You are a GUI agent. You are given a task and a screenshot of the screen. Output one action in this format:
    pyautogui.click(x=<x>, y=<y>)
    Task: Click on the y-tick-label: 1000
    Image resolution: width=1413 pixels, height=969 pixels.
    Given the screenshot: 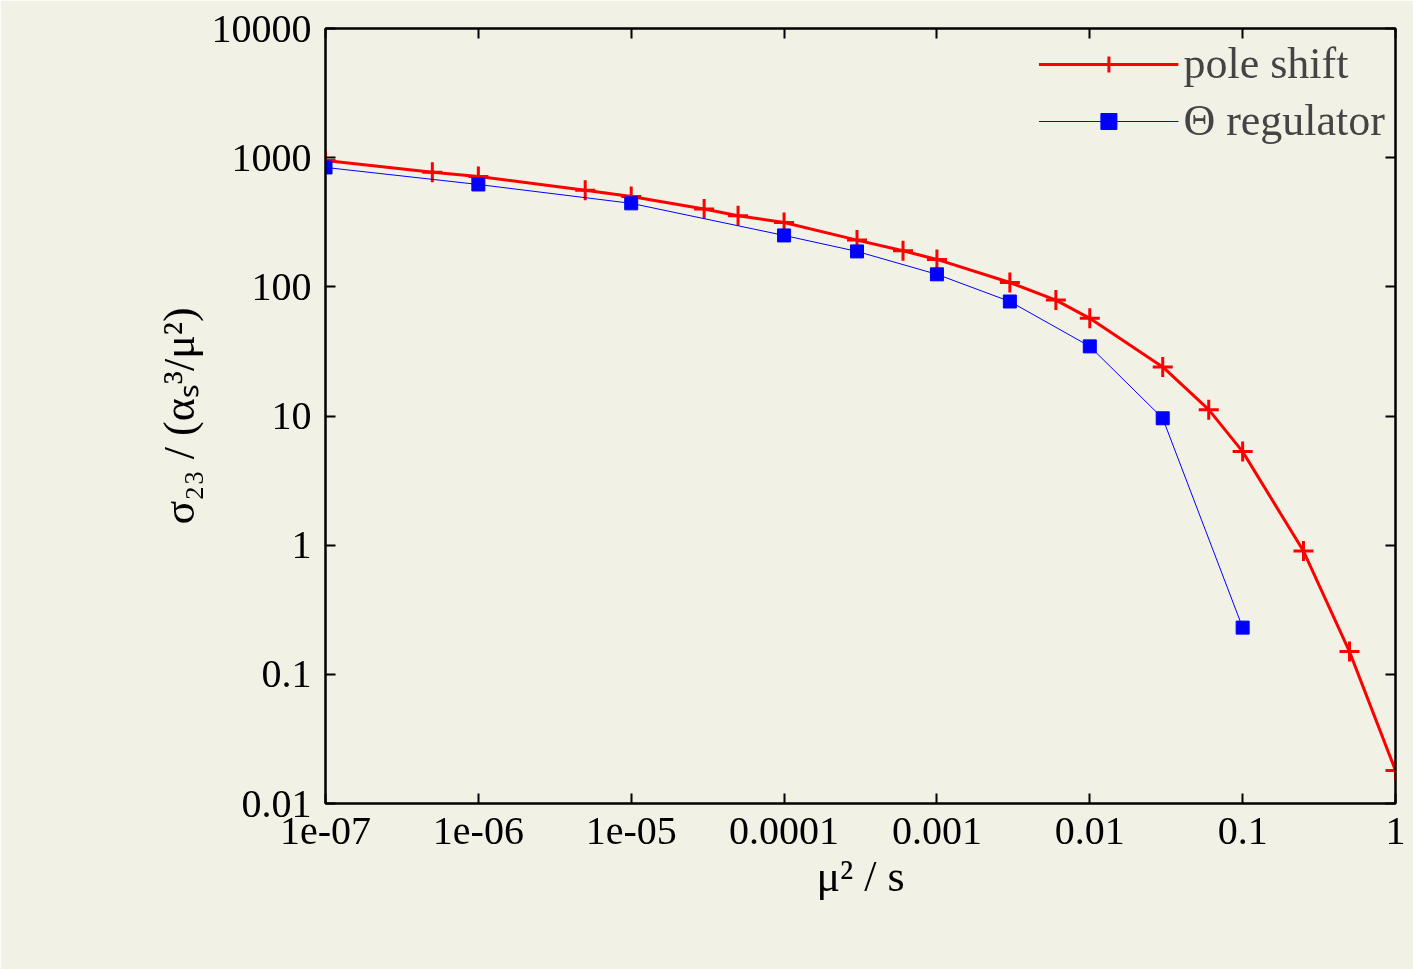 What is the action you would take?
    pyautogui.click(x=271, y=157)
    